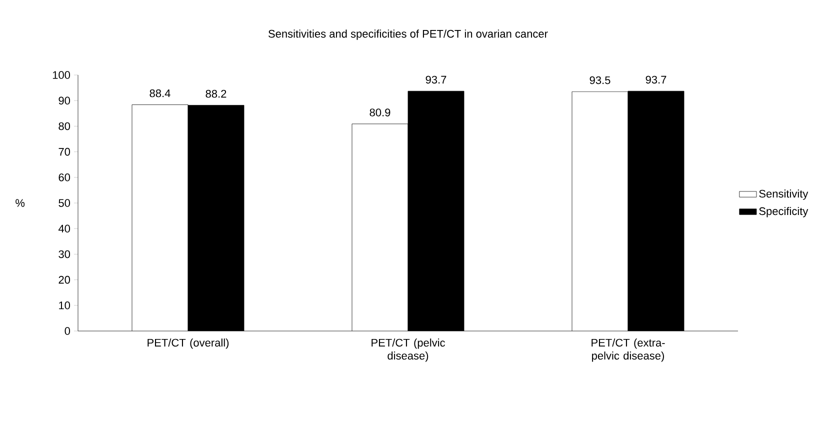 The height and width of the screenshot is (426, 826). I want to click on y-tick-label: 100, so click(61, 75).